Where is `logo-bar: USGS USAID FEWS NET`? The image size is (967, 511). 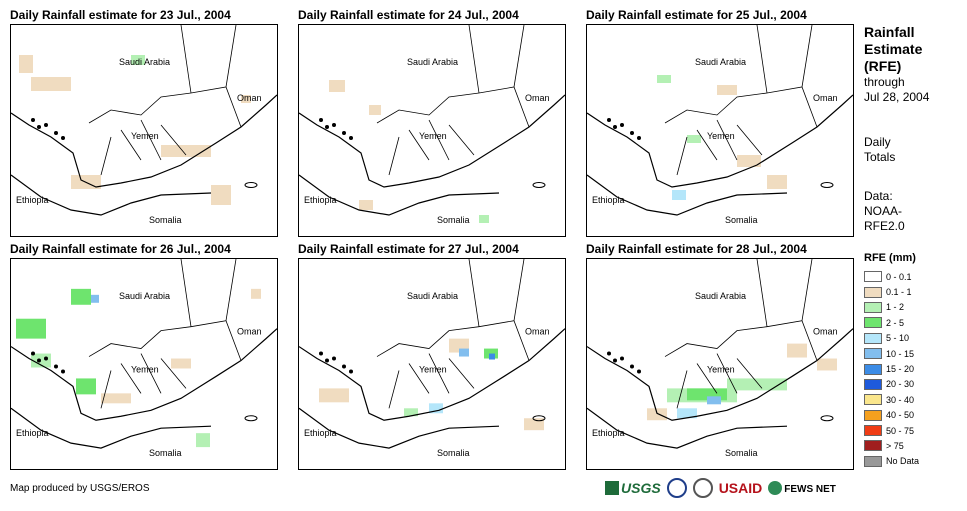
logo-bar: USGS USAID FEWS NET is located at coordinates (720, 488).